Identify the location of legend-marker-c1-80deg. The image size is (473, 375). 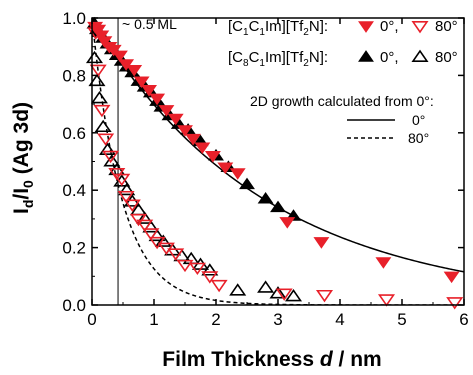
(420, 27).